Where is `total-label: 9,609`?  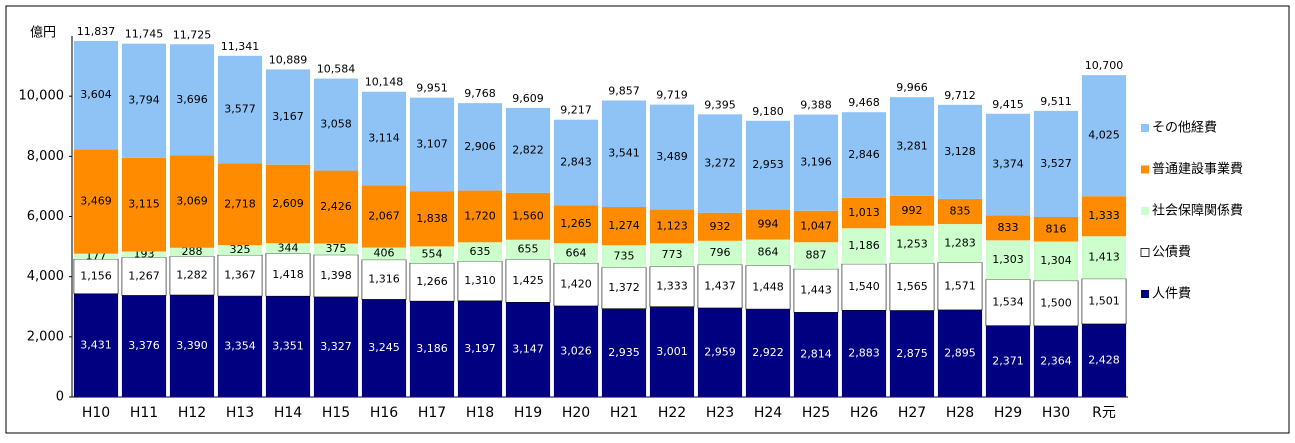 total-label: 9,609 is located at coordinates (528, 98).